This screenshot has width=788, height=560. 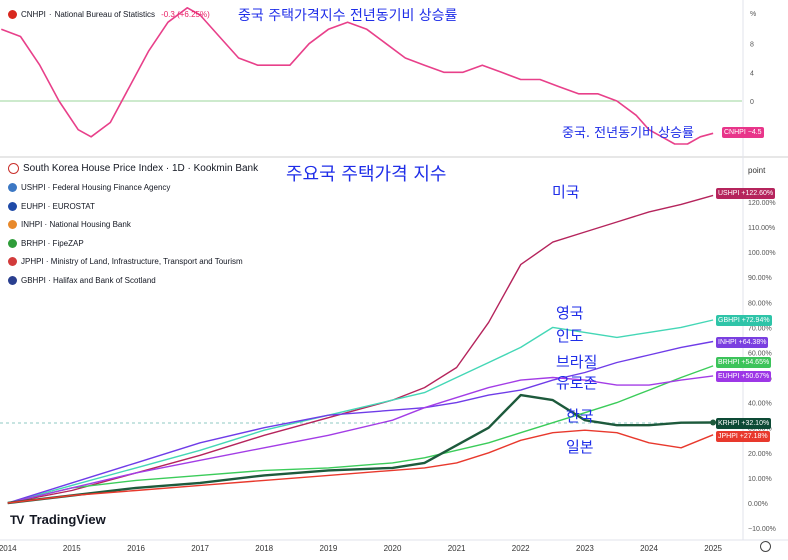 I want to click on euhpi-price-tag: EUHPI +50.67%, so click(x=744, y=376).